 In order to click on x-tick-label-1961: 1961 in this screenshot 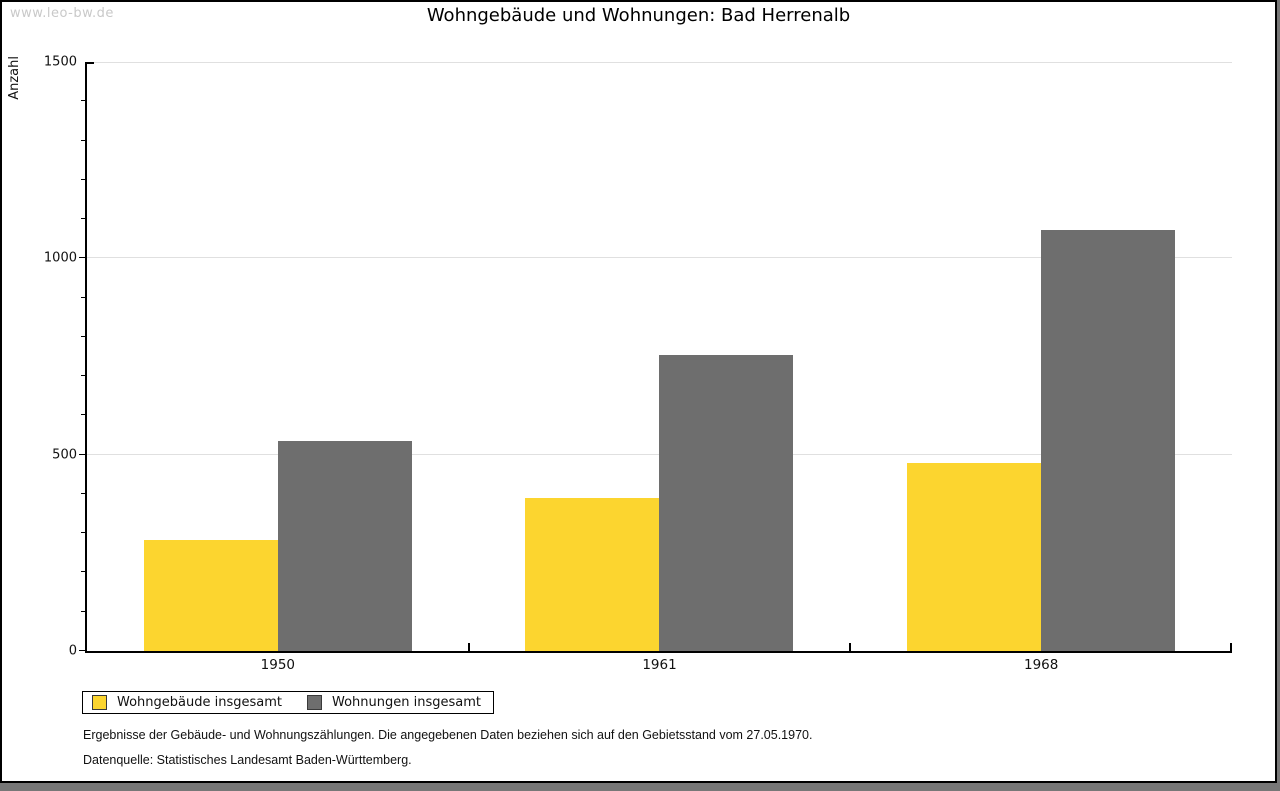, I will do `click(659, 665)`.